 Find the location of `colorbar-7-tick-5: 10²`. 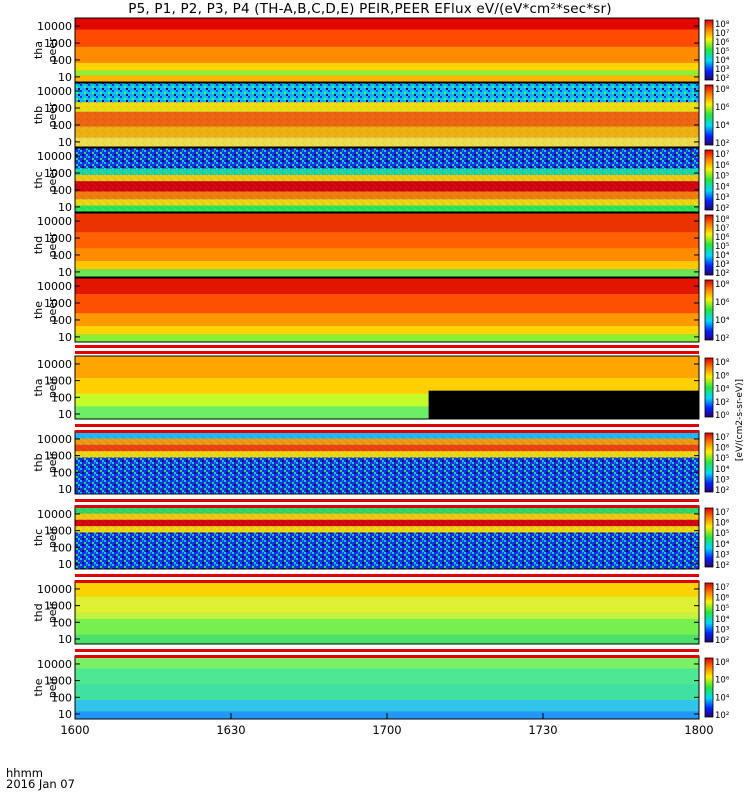

colorbar-7-tick-5: 10² is located at coordinates (722, 566).